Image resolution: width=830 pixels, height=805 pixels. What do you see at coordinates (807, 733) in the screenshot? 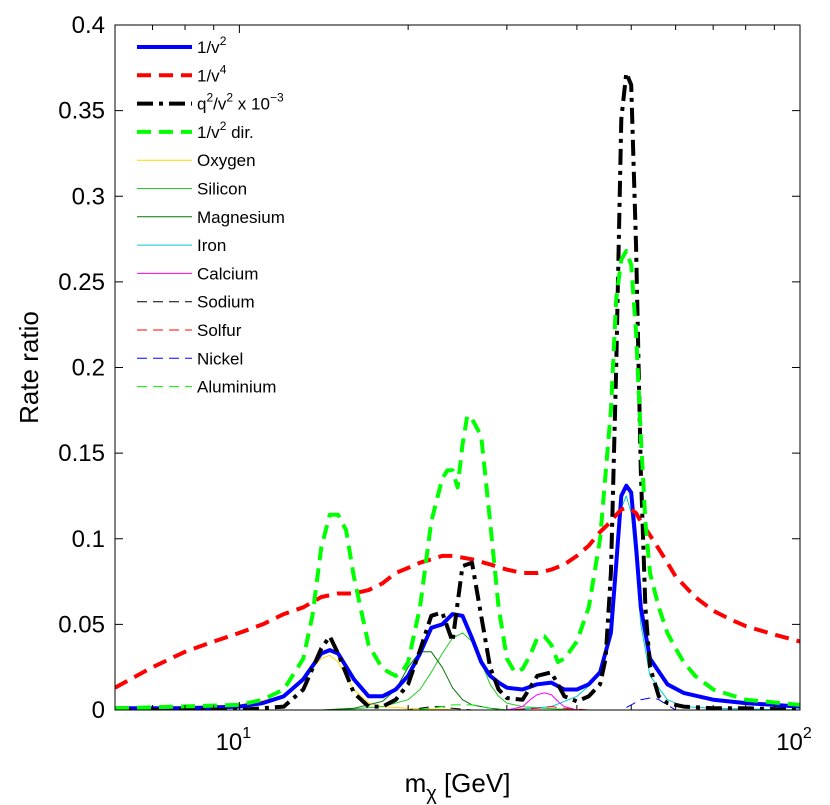
I see `x-tick-exponent: 2` at bounding box center [807, 733].